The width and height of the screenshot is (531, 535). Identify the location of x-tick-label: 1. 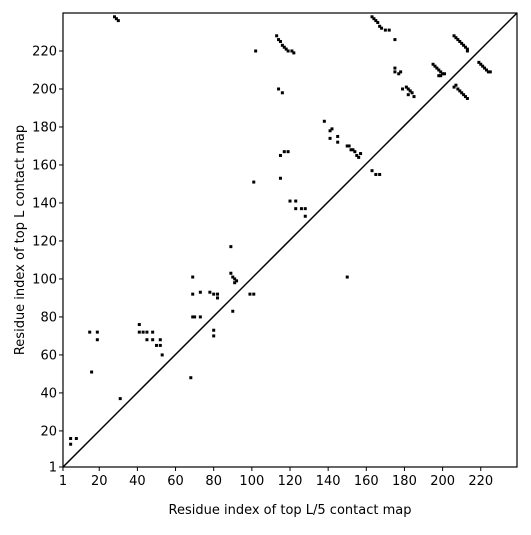
(63, 481).